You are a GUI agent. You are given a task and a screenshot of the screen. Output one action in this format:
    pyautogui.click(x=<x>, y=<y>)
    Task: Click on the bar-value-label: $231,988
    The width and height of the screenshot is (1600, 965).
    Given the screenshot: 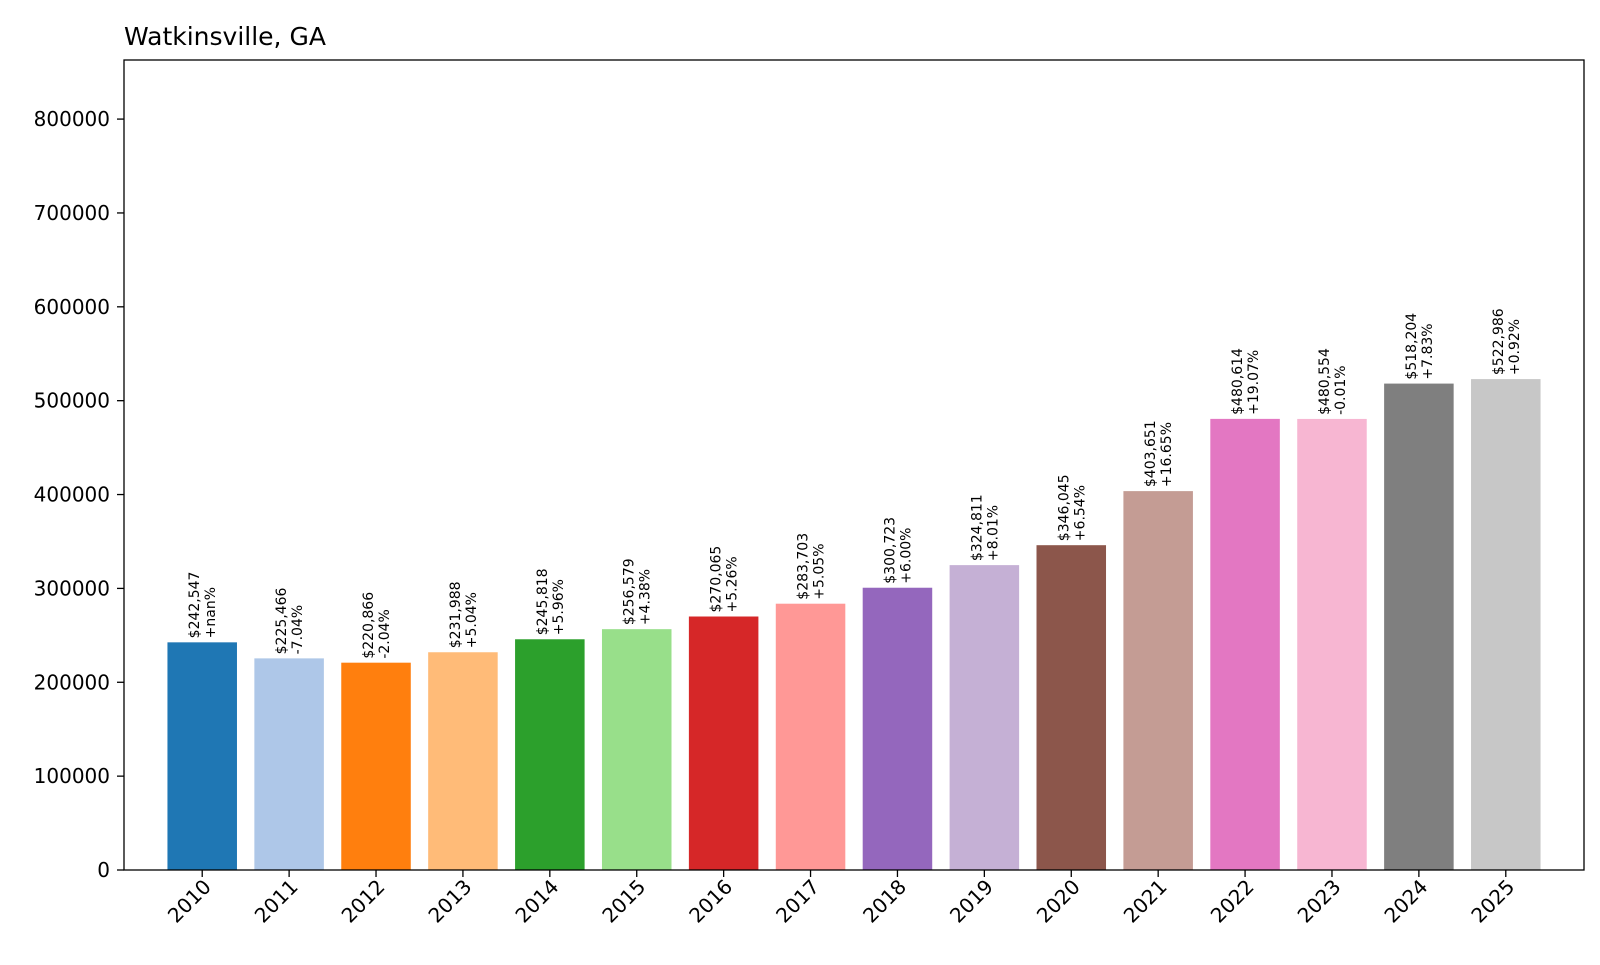 What is the action you would take?
    pyautogui.click(x=456, y=614)
    